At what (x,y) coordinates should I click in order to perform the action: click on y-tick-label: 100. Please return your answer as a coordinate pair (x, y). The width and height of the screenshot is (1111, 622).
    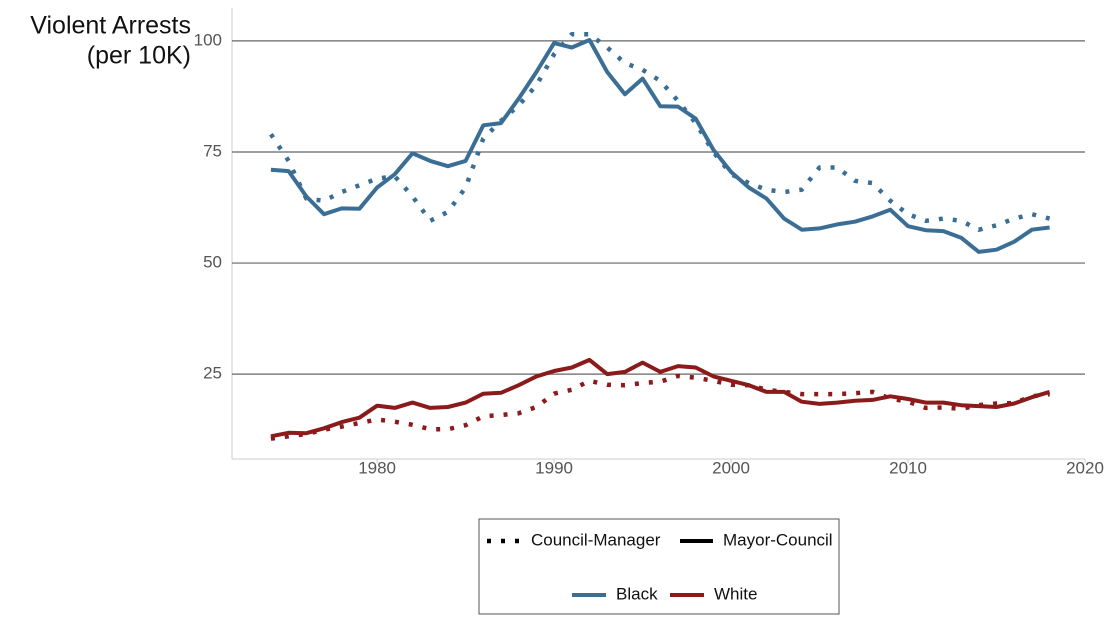
    Looking at the image, I should click on (208, 39).